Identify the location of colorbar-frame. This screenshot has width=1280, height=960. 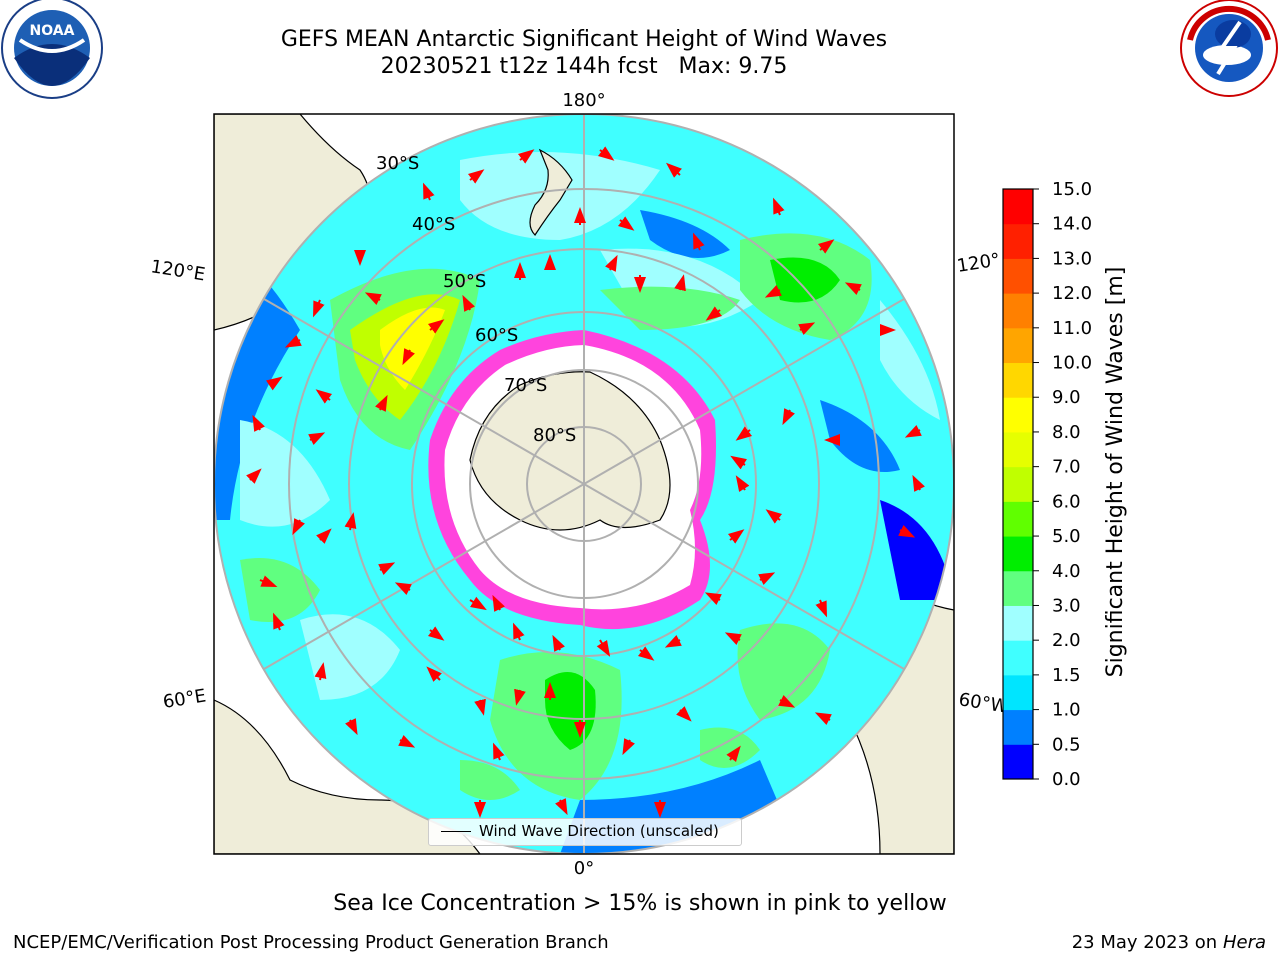
(1018, 484).